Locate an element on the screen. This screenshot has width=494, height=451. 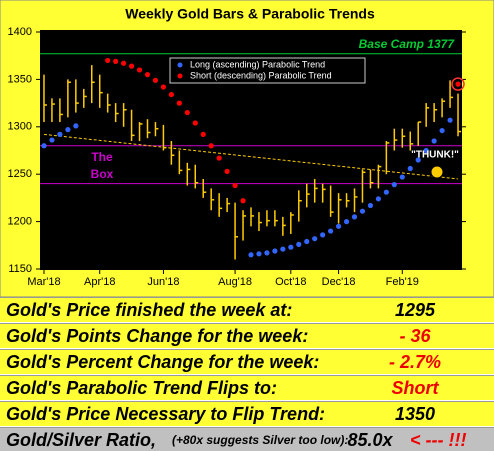
y-tick-label: 1400 is located at coordinates (20, 32).